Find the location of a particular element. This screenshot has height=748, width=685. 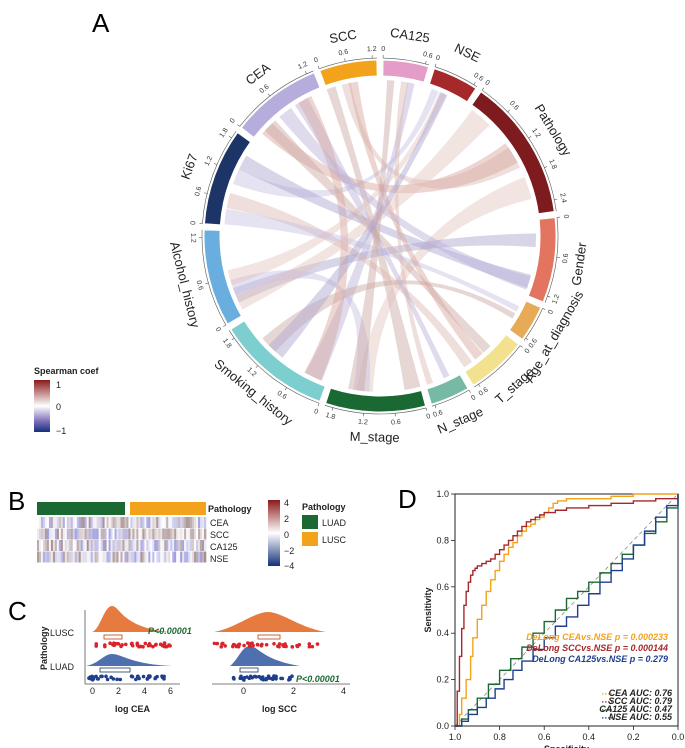

hm-tick-m4: −4 is located at coordinates (289, 566).